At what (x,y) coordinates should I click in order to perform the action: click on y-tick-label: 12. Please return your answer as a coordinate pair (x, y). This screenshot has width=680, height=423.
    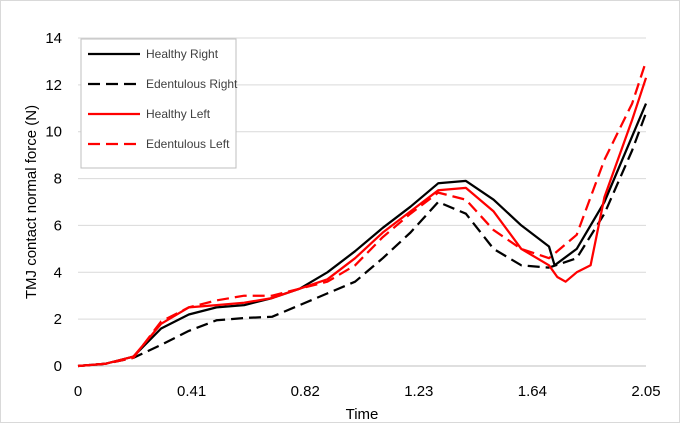
    Looking at the image, I should click on (53, 85).